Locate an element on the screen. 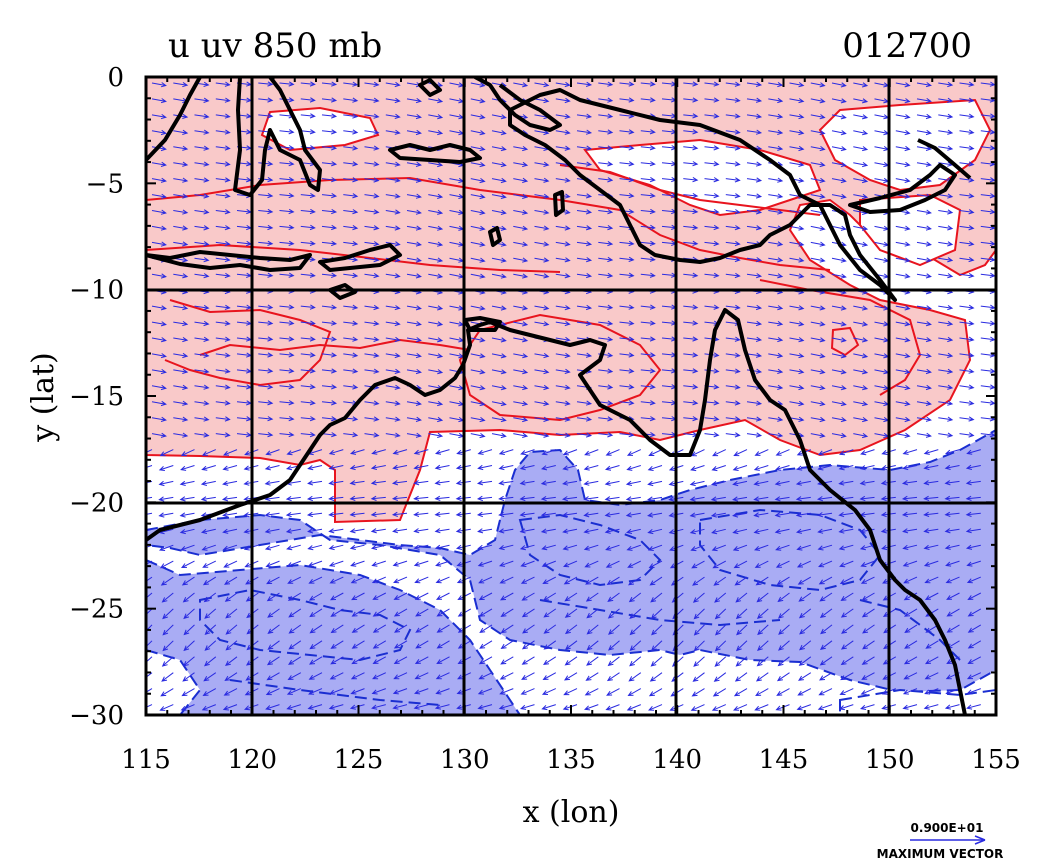 The width and height of the screenshot is (1056, 865). y-tick-label: −30 is located at coordinates (96, 716).